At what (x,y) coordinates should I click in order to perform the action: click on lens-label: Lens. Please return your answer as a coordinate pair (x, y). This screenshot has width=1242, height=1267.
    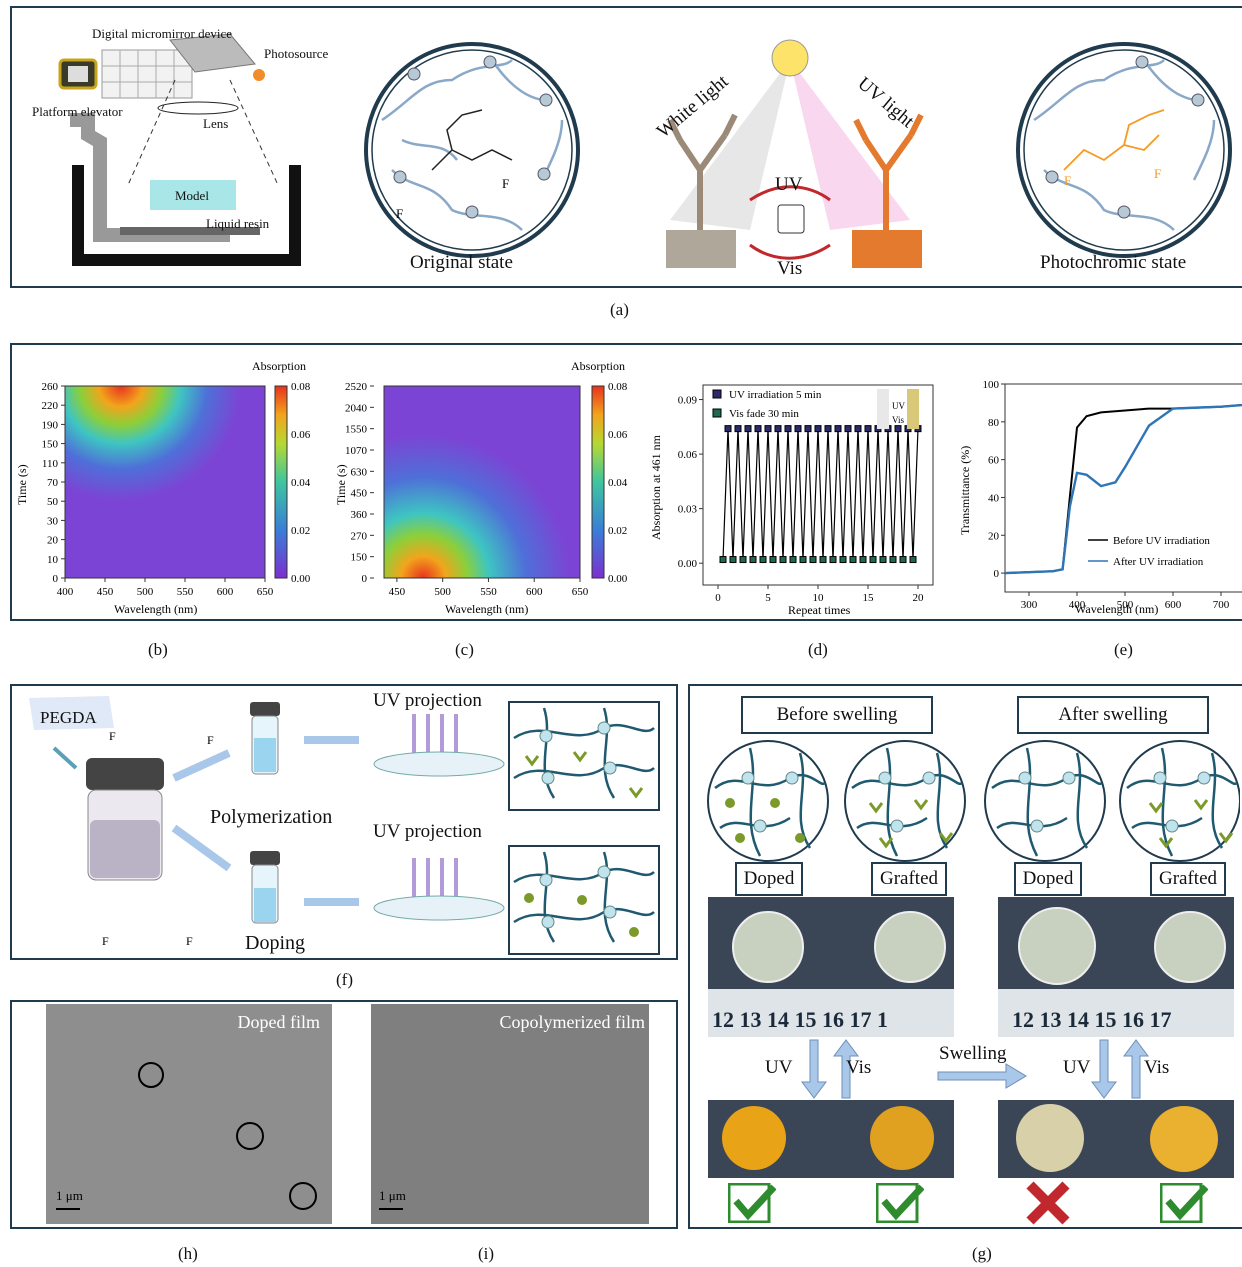
    Looking at the image, I should click on (216, 123).